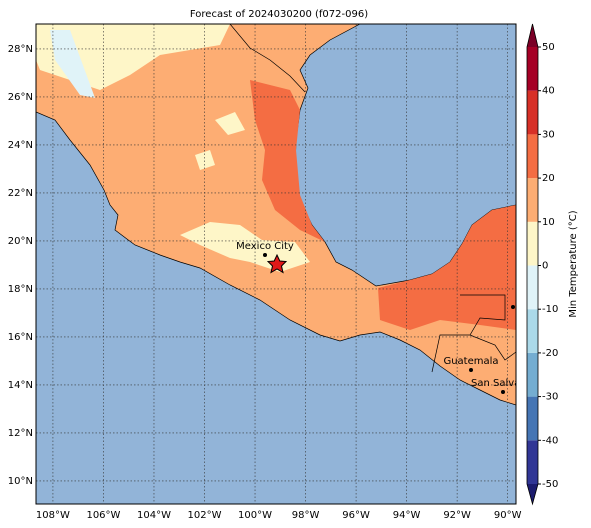 The image size is (591, 528). What do you see at coordinates (279, 14) in the screenshot?
I see `title: Forecast of 2024030200 (f072-096)` at bounding box center [279, 14].